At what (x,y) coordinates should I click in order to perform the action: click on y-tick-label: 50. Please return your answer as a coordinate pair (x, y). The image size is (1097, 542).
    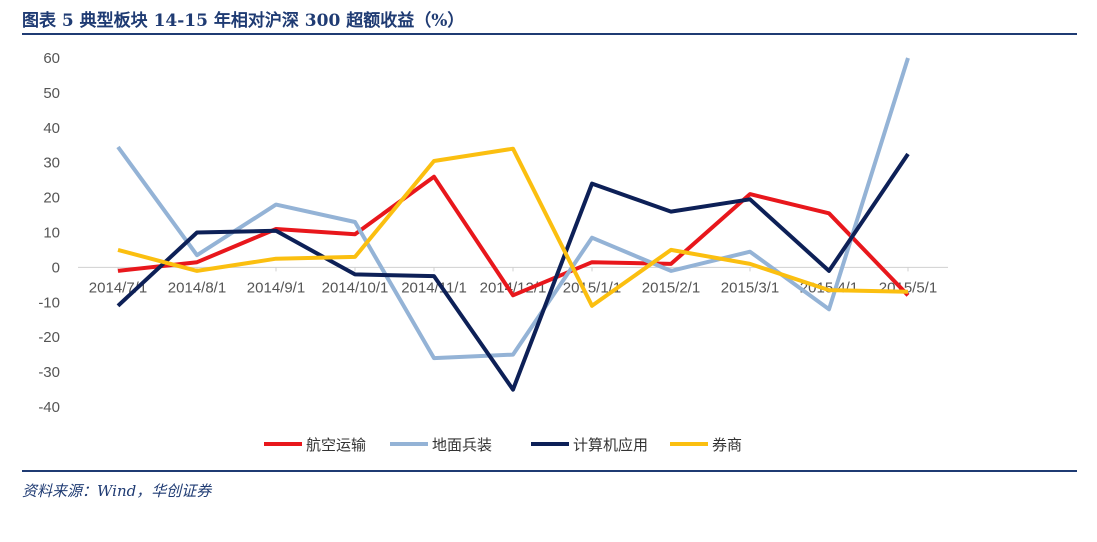
    Looking at the image, I should click on (51, 93).